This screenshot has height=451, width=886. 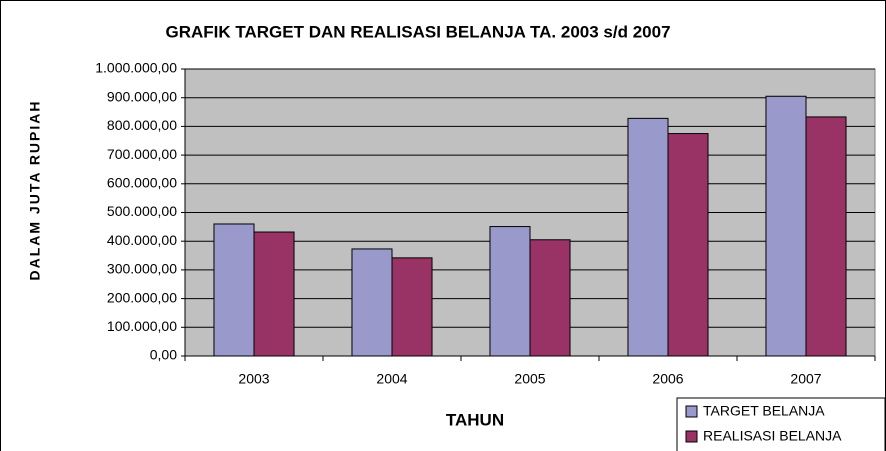 I want to click on y-tick-label: 800.000,00, so click(x=142, y=125).